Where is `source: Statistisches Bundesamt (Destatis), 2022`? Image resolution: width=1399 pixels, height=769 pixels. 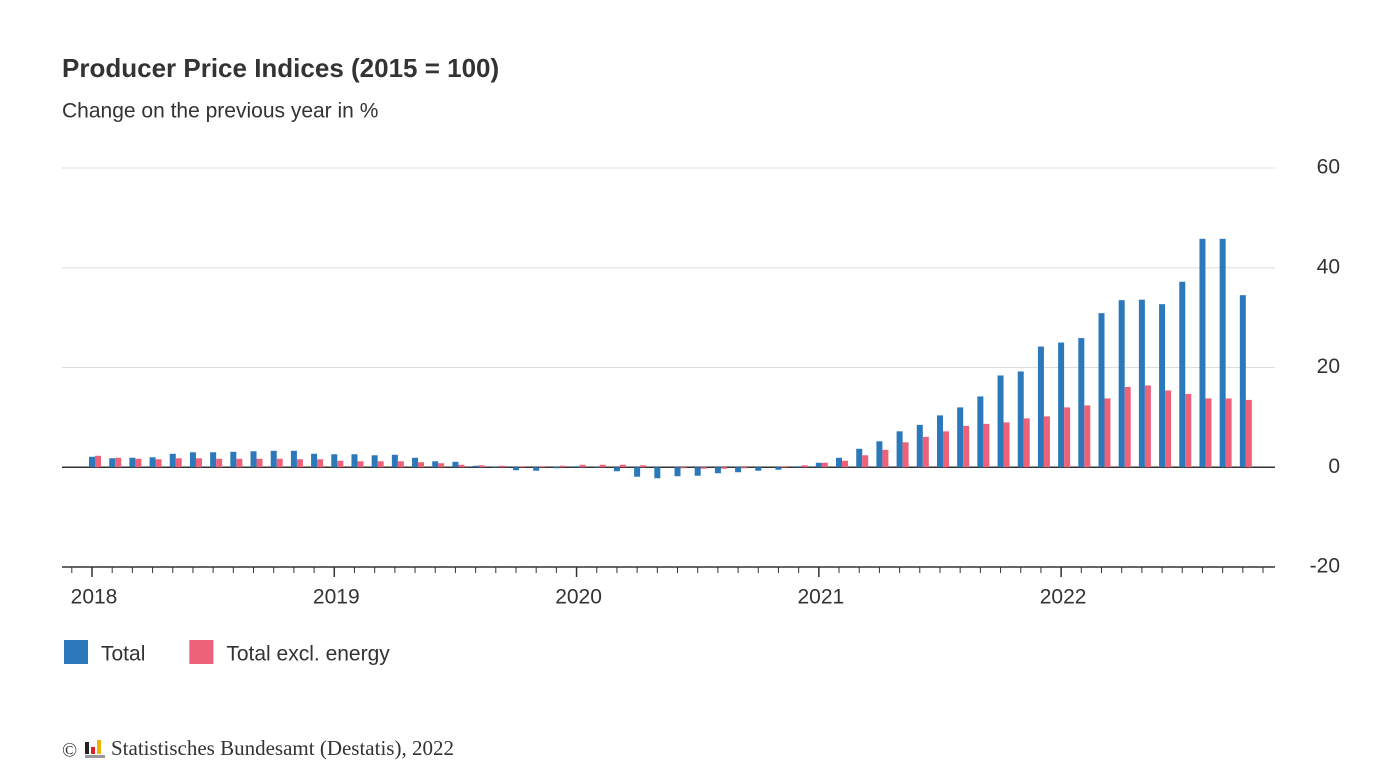
source: Statistisches Bundesamt (Destatis), 2022 is located at coordinates (282, 748).